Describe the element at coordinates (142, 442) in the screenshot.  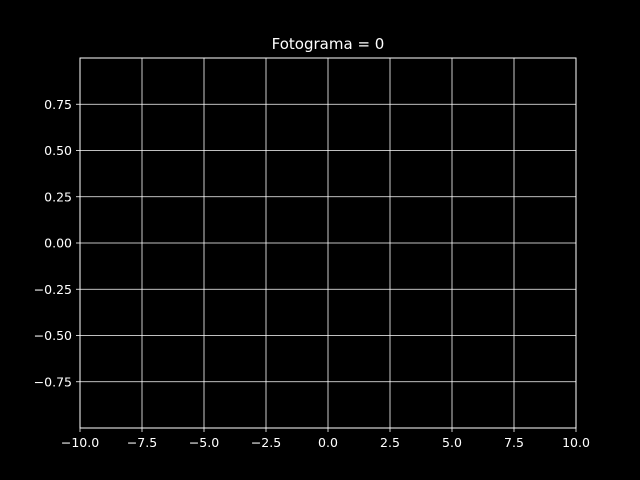
I see `x-tick-label: −7.5` at that location.